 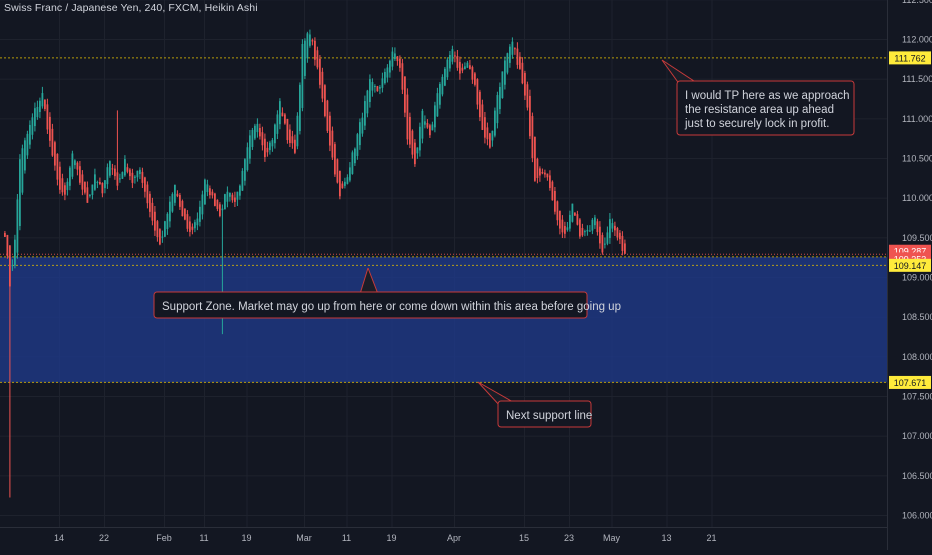 I want to click on time-axis-label: 21, so click(x=711, y=538).